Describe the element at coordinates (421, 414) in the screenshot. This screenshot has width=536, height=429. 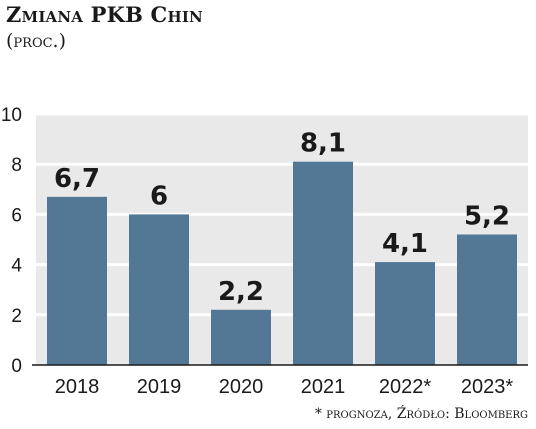
I see `source-note: * prognoza, Źródło: Bloomberg` at that location.